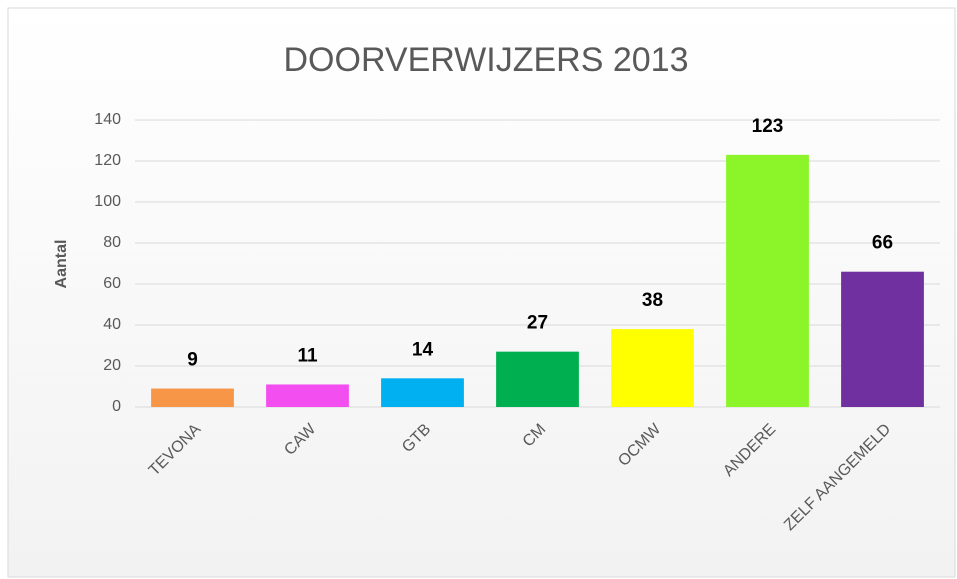  I want to click on y-tick-label: 140, so click(107, 119).